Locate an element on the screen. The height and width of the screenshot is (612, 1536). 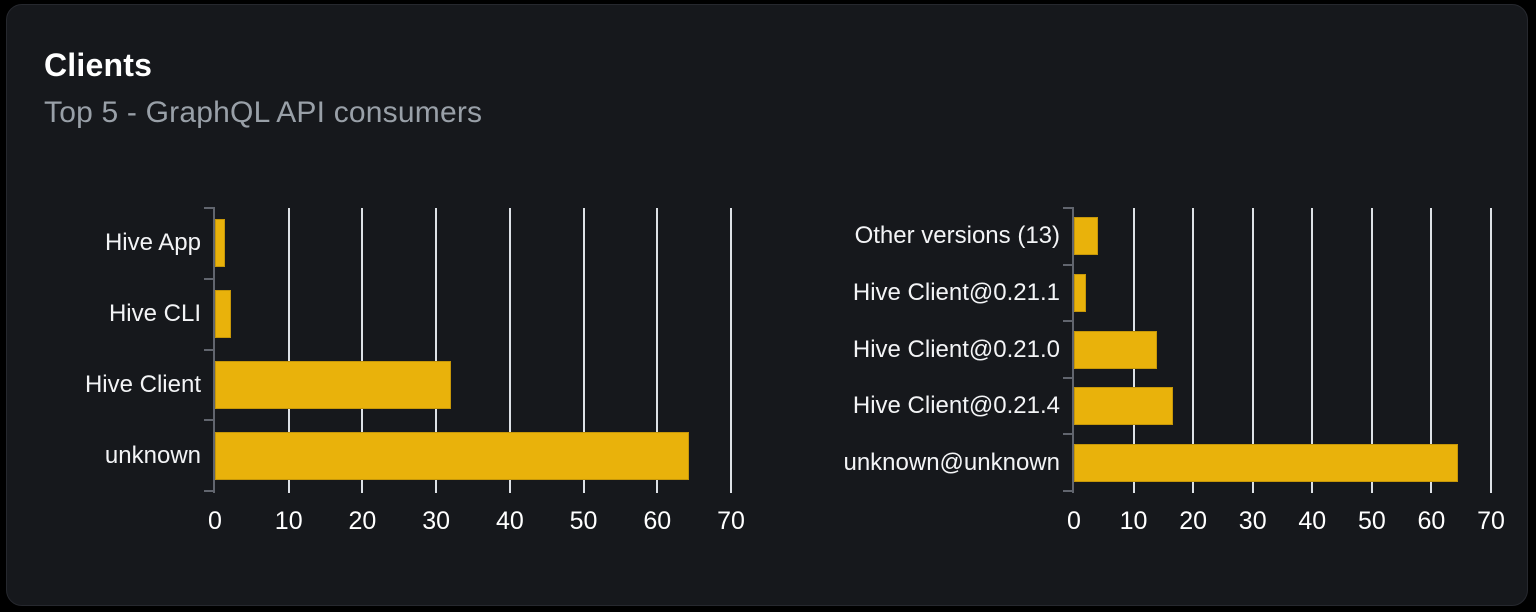
category-label: Hive CLI is located at coordinates (154, 314).